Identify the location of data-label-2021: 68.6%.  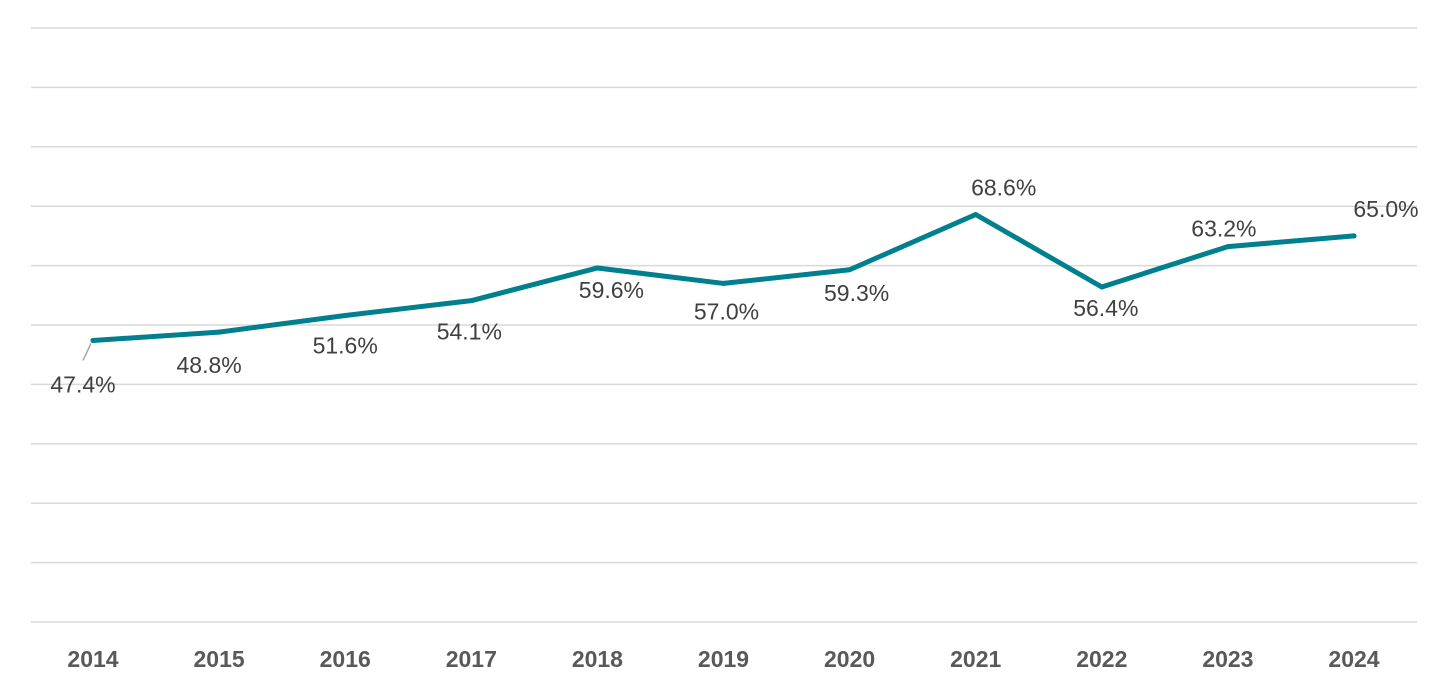
(1003, 188).